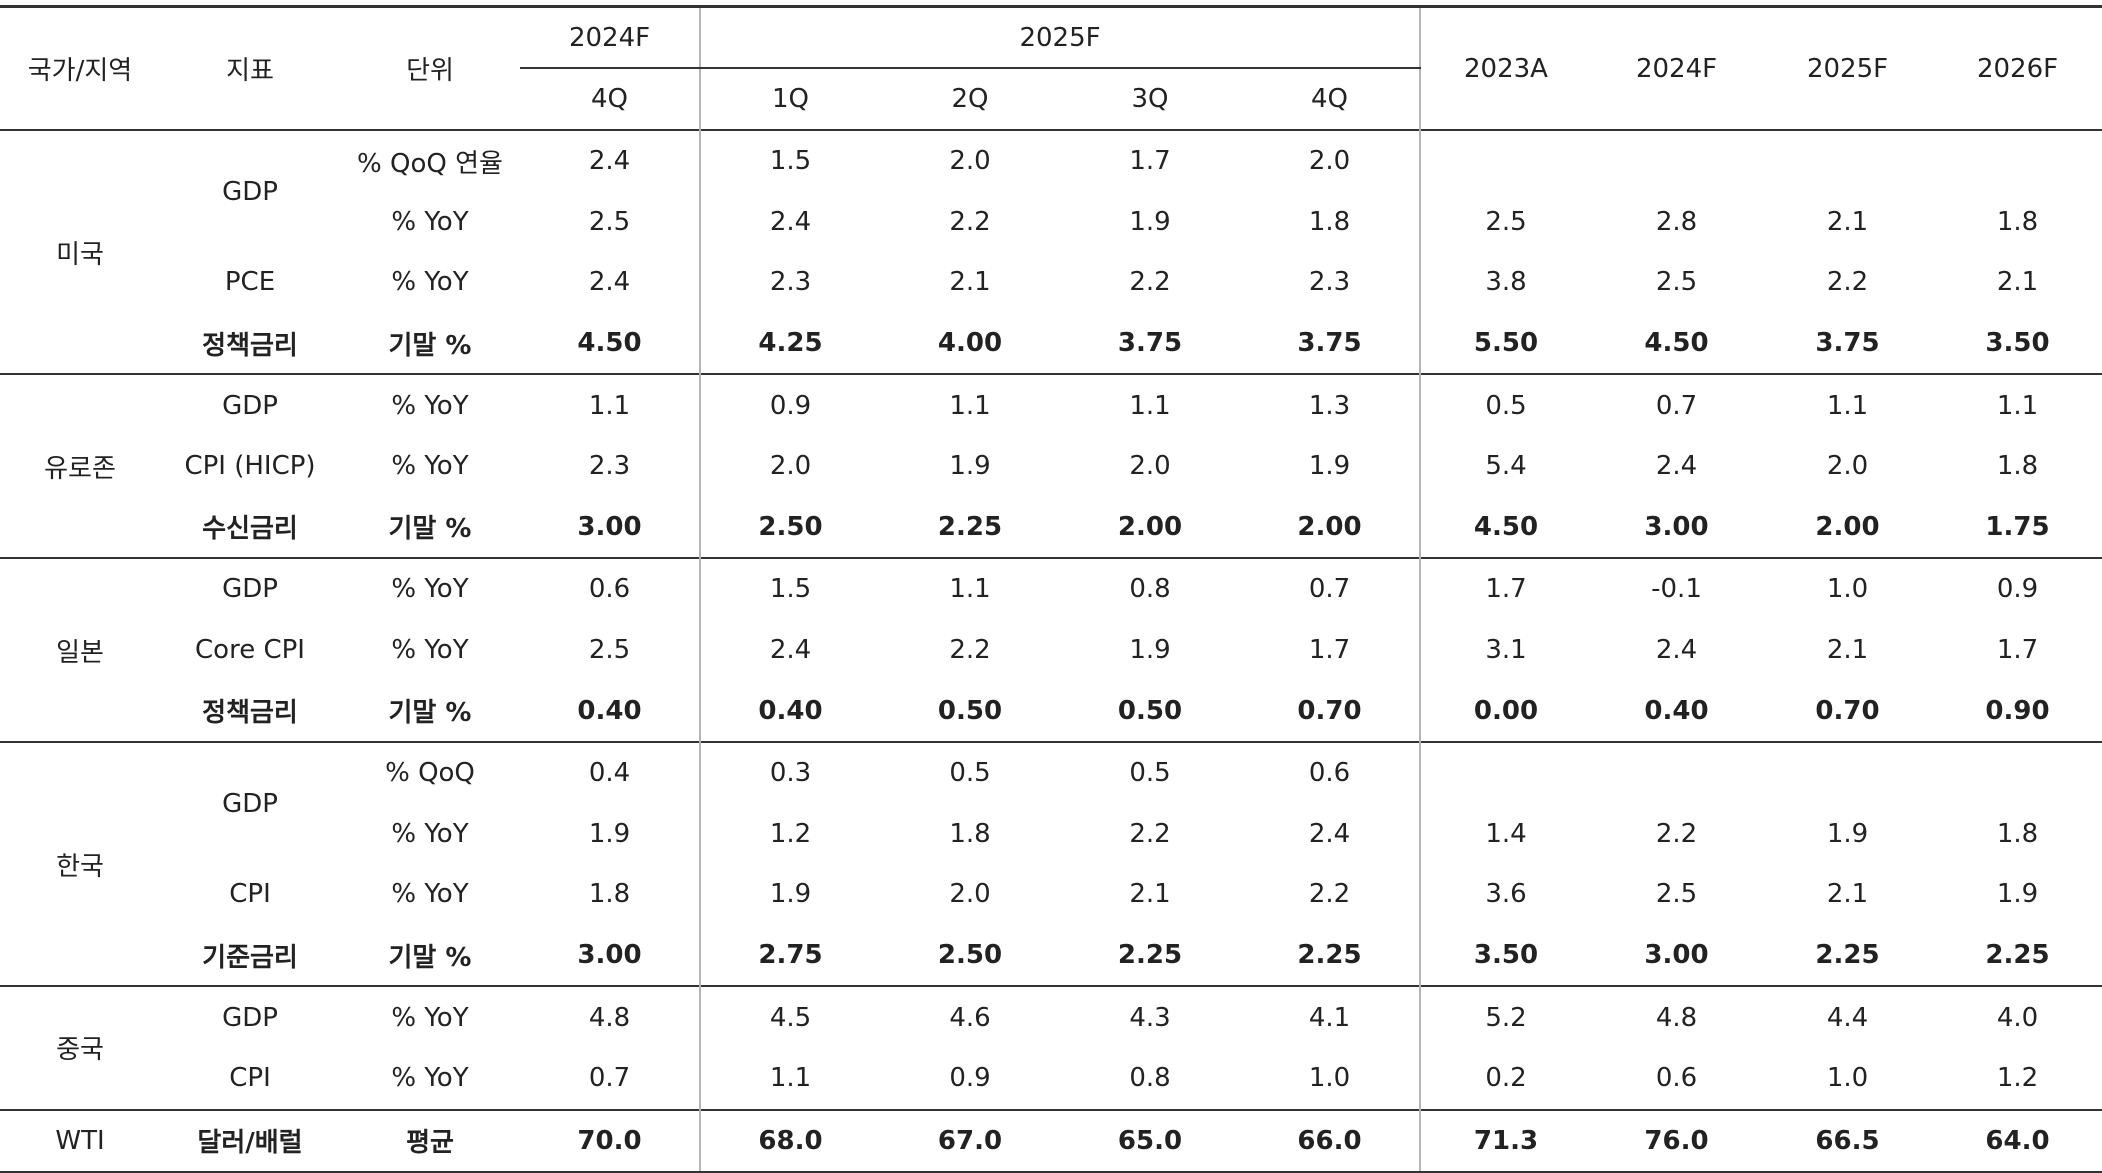  What do you see at coordinates (1150, 1016) in the screenshot?
I see `quarterly-value-cell: 4.3` at bounding box center [1150, 1016].